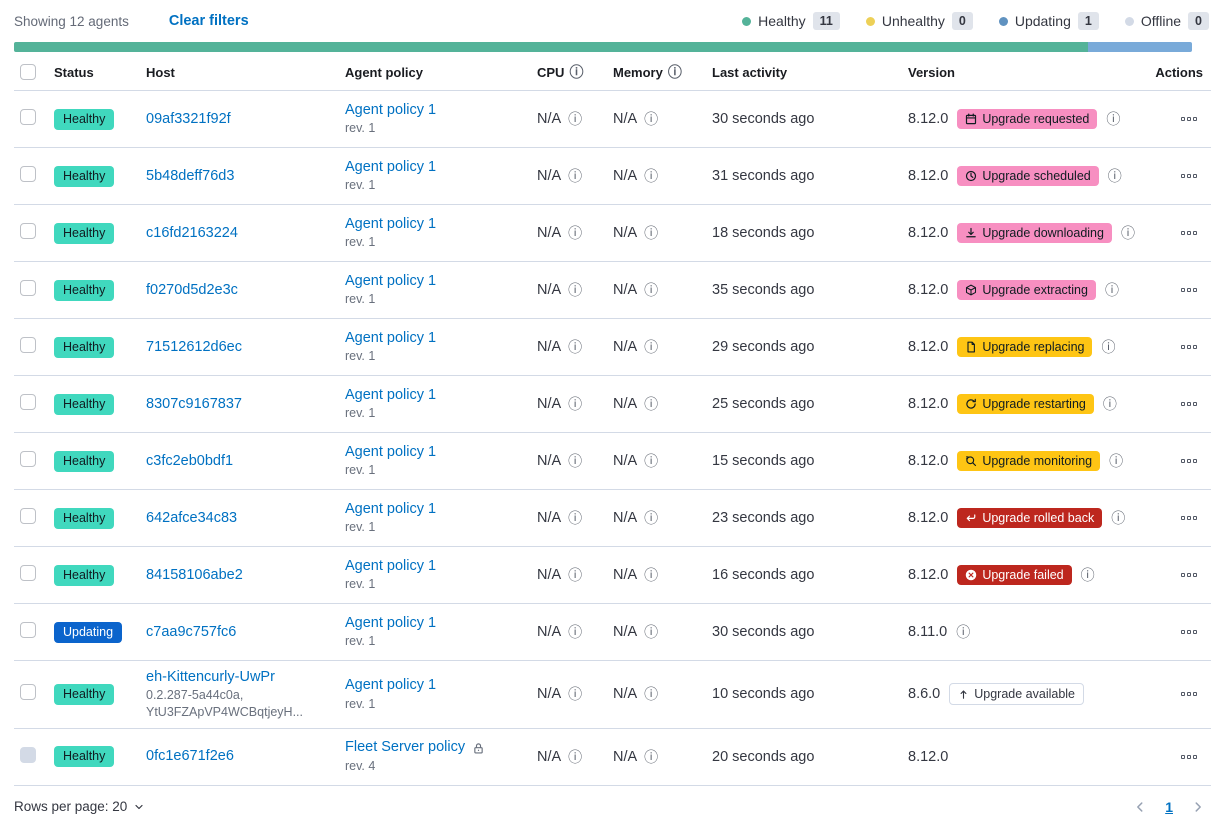 The height and width of the screenshot is (838, 1225). What do you see at coordinates (190, 175) in the screenshot?
I see `host-link: 5b48deff76d3` at bounding box center [190, 175].